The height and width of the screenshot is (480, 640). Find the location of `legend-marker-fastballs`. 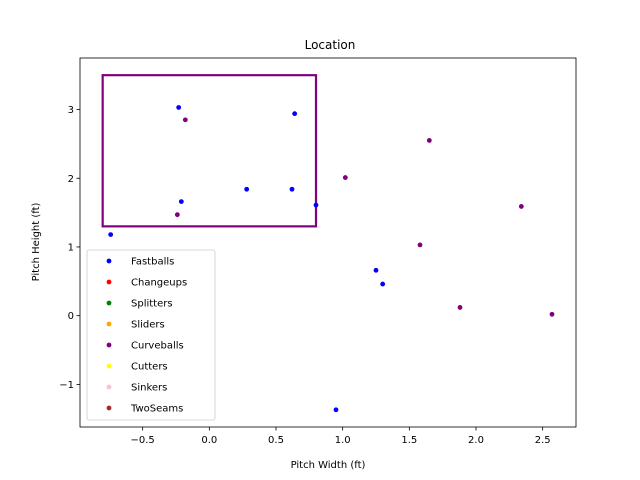

legend-marker-fastballs is located at coordinates (109, 261).